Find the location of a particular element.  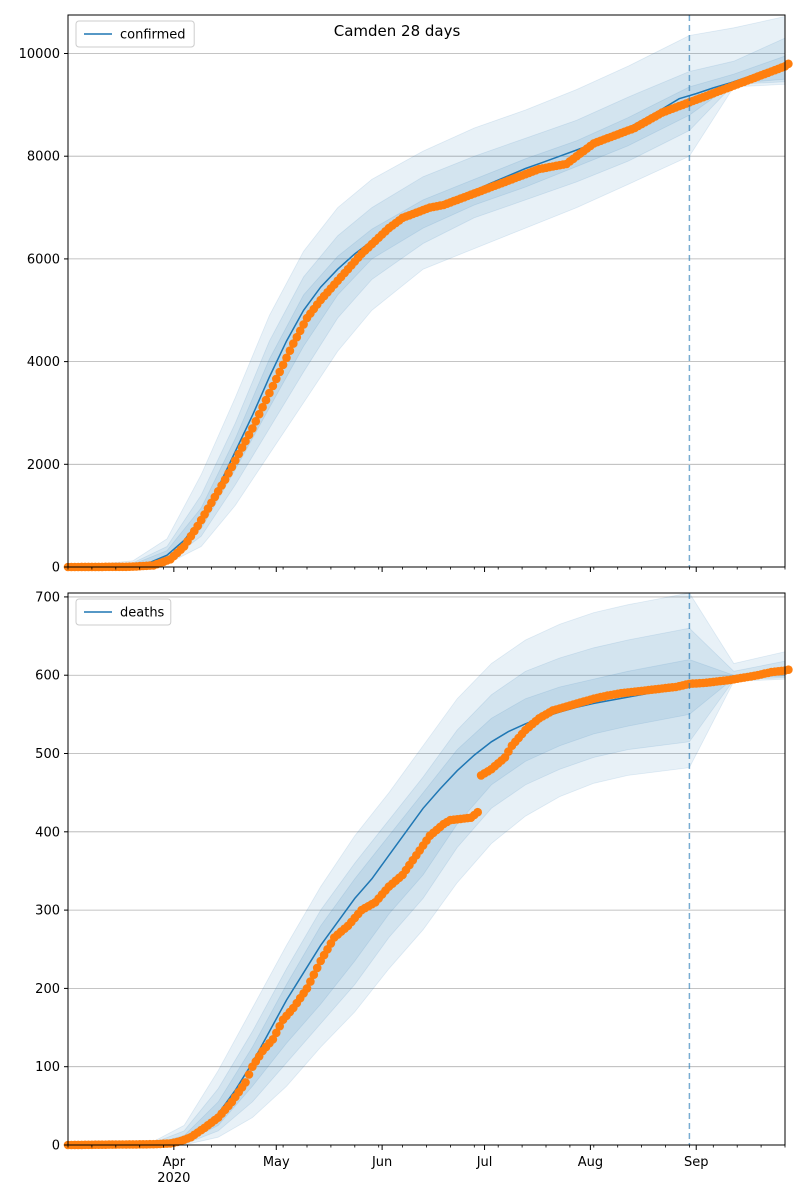

y-tick-label: 4000 is located at coordinates (43, 362).